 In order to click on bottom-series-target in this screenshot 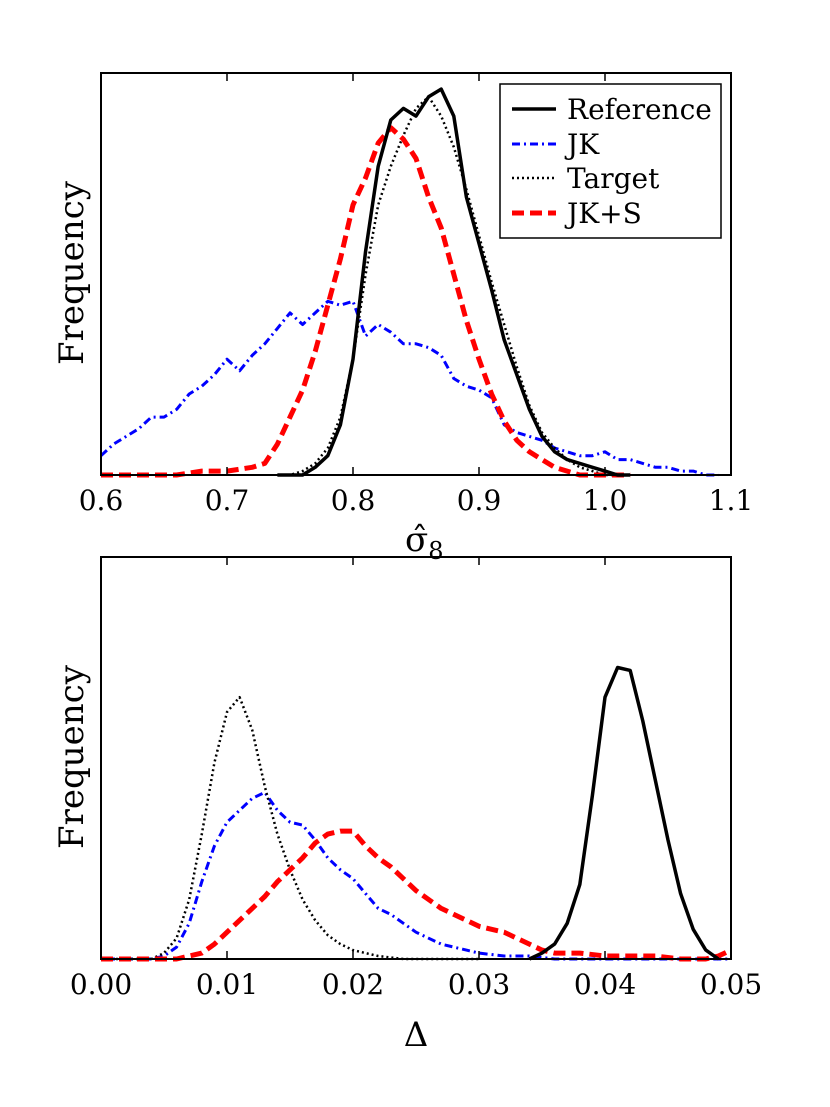, I will do `click(290, 828)`.